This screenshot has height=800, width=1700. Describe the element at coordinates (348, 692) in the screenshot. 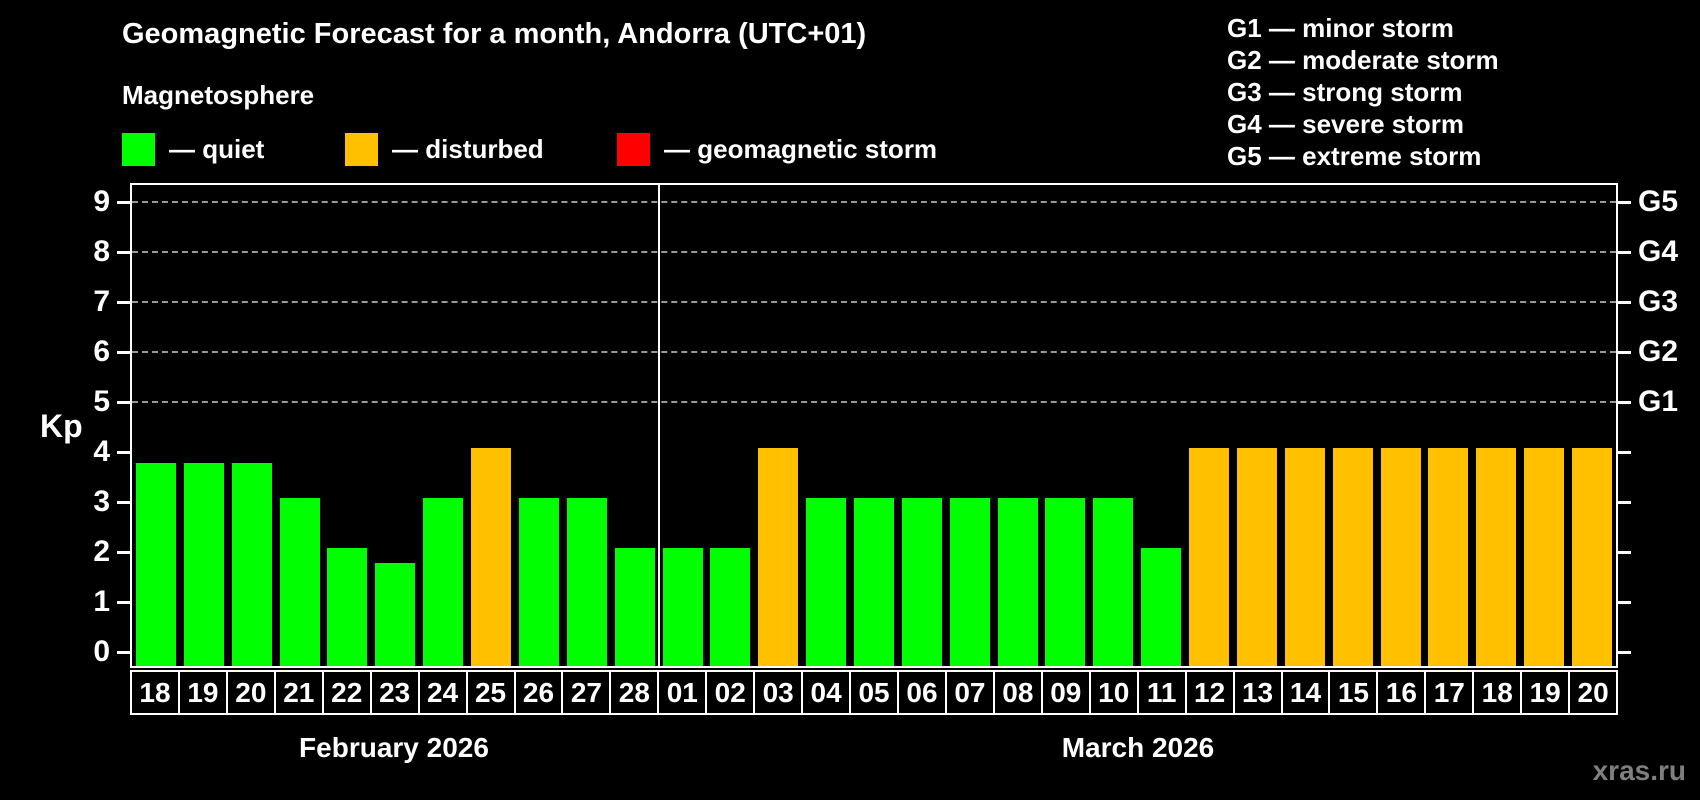

I see `day-cell-22: 22` at that location.